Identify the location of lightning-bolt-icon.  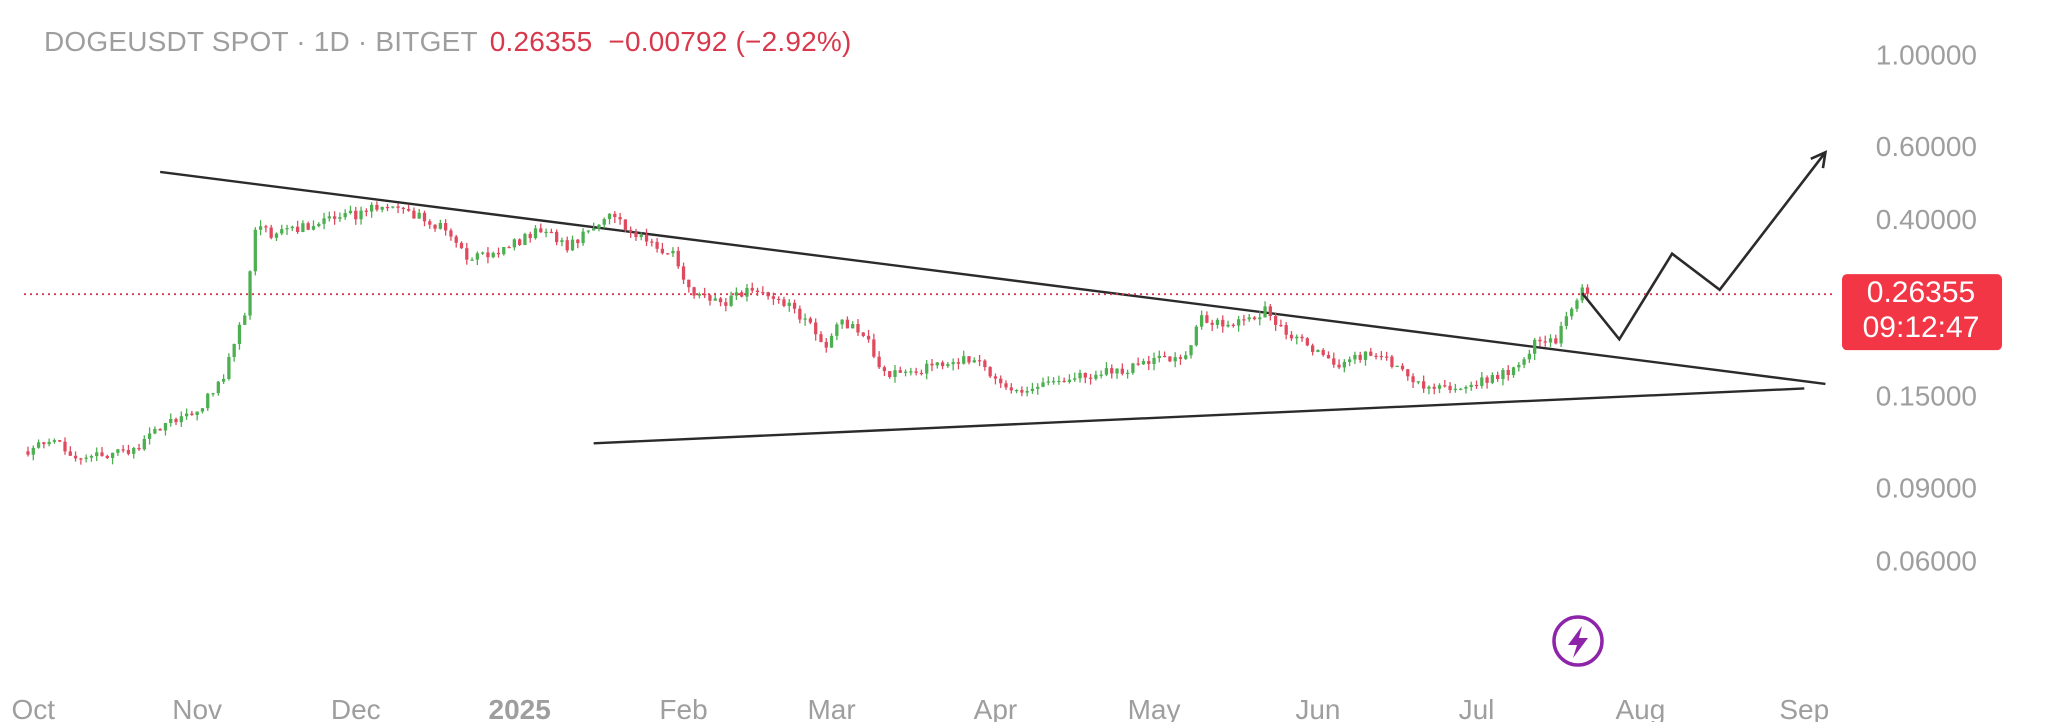
(1578, 641).